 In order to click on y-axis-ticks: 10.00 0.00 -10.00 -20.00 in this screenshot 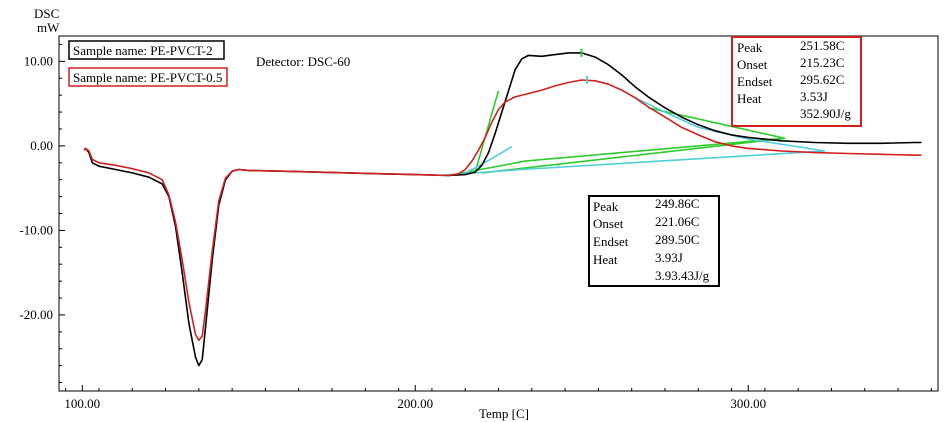, I will do `click(42, 213)`.